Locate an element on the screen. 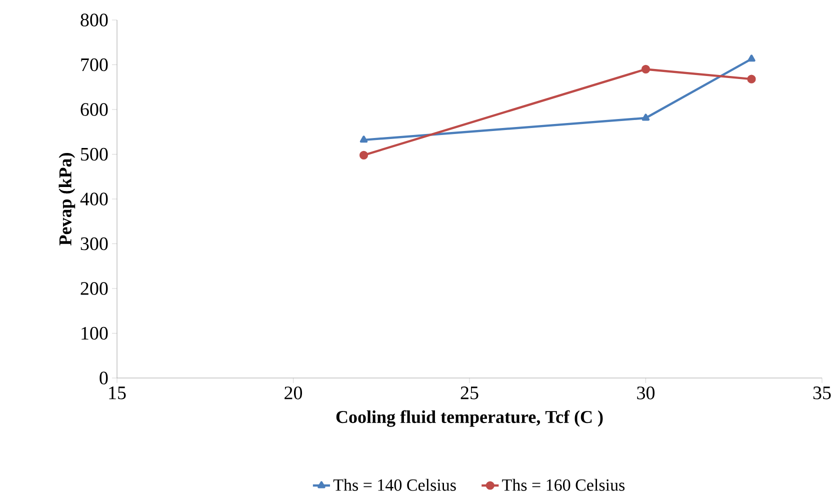 The height and width of the screenshot is (504, 838). y-tick-label: 600 is located at coordinates (94, 109).